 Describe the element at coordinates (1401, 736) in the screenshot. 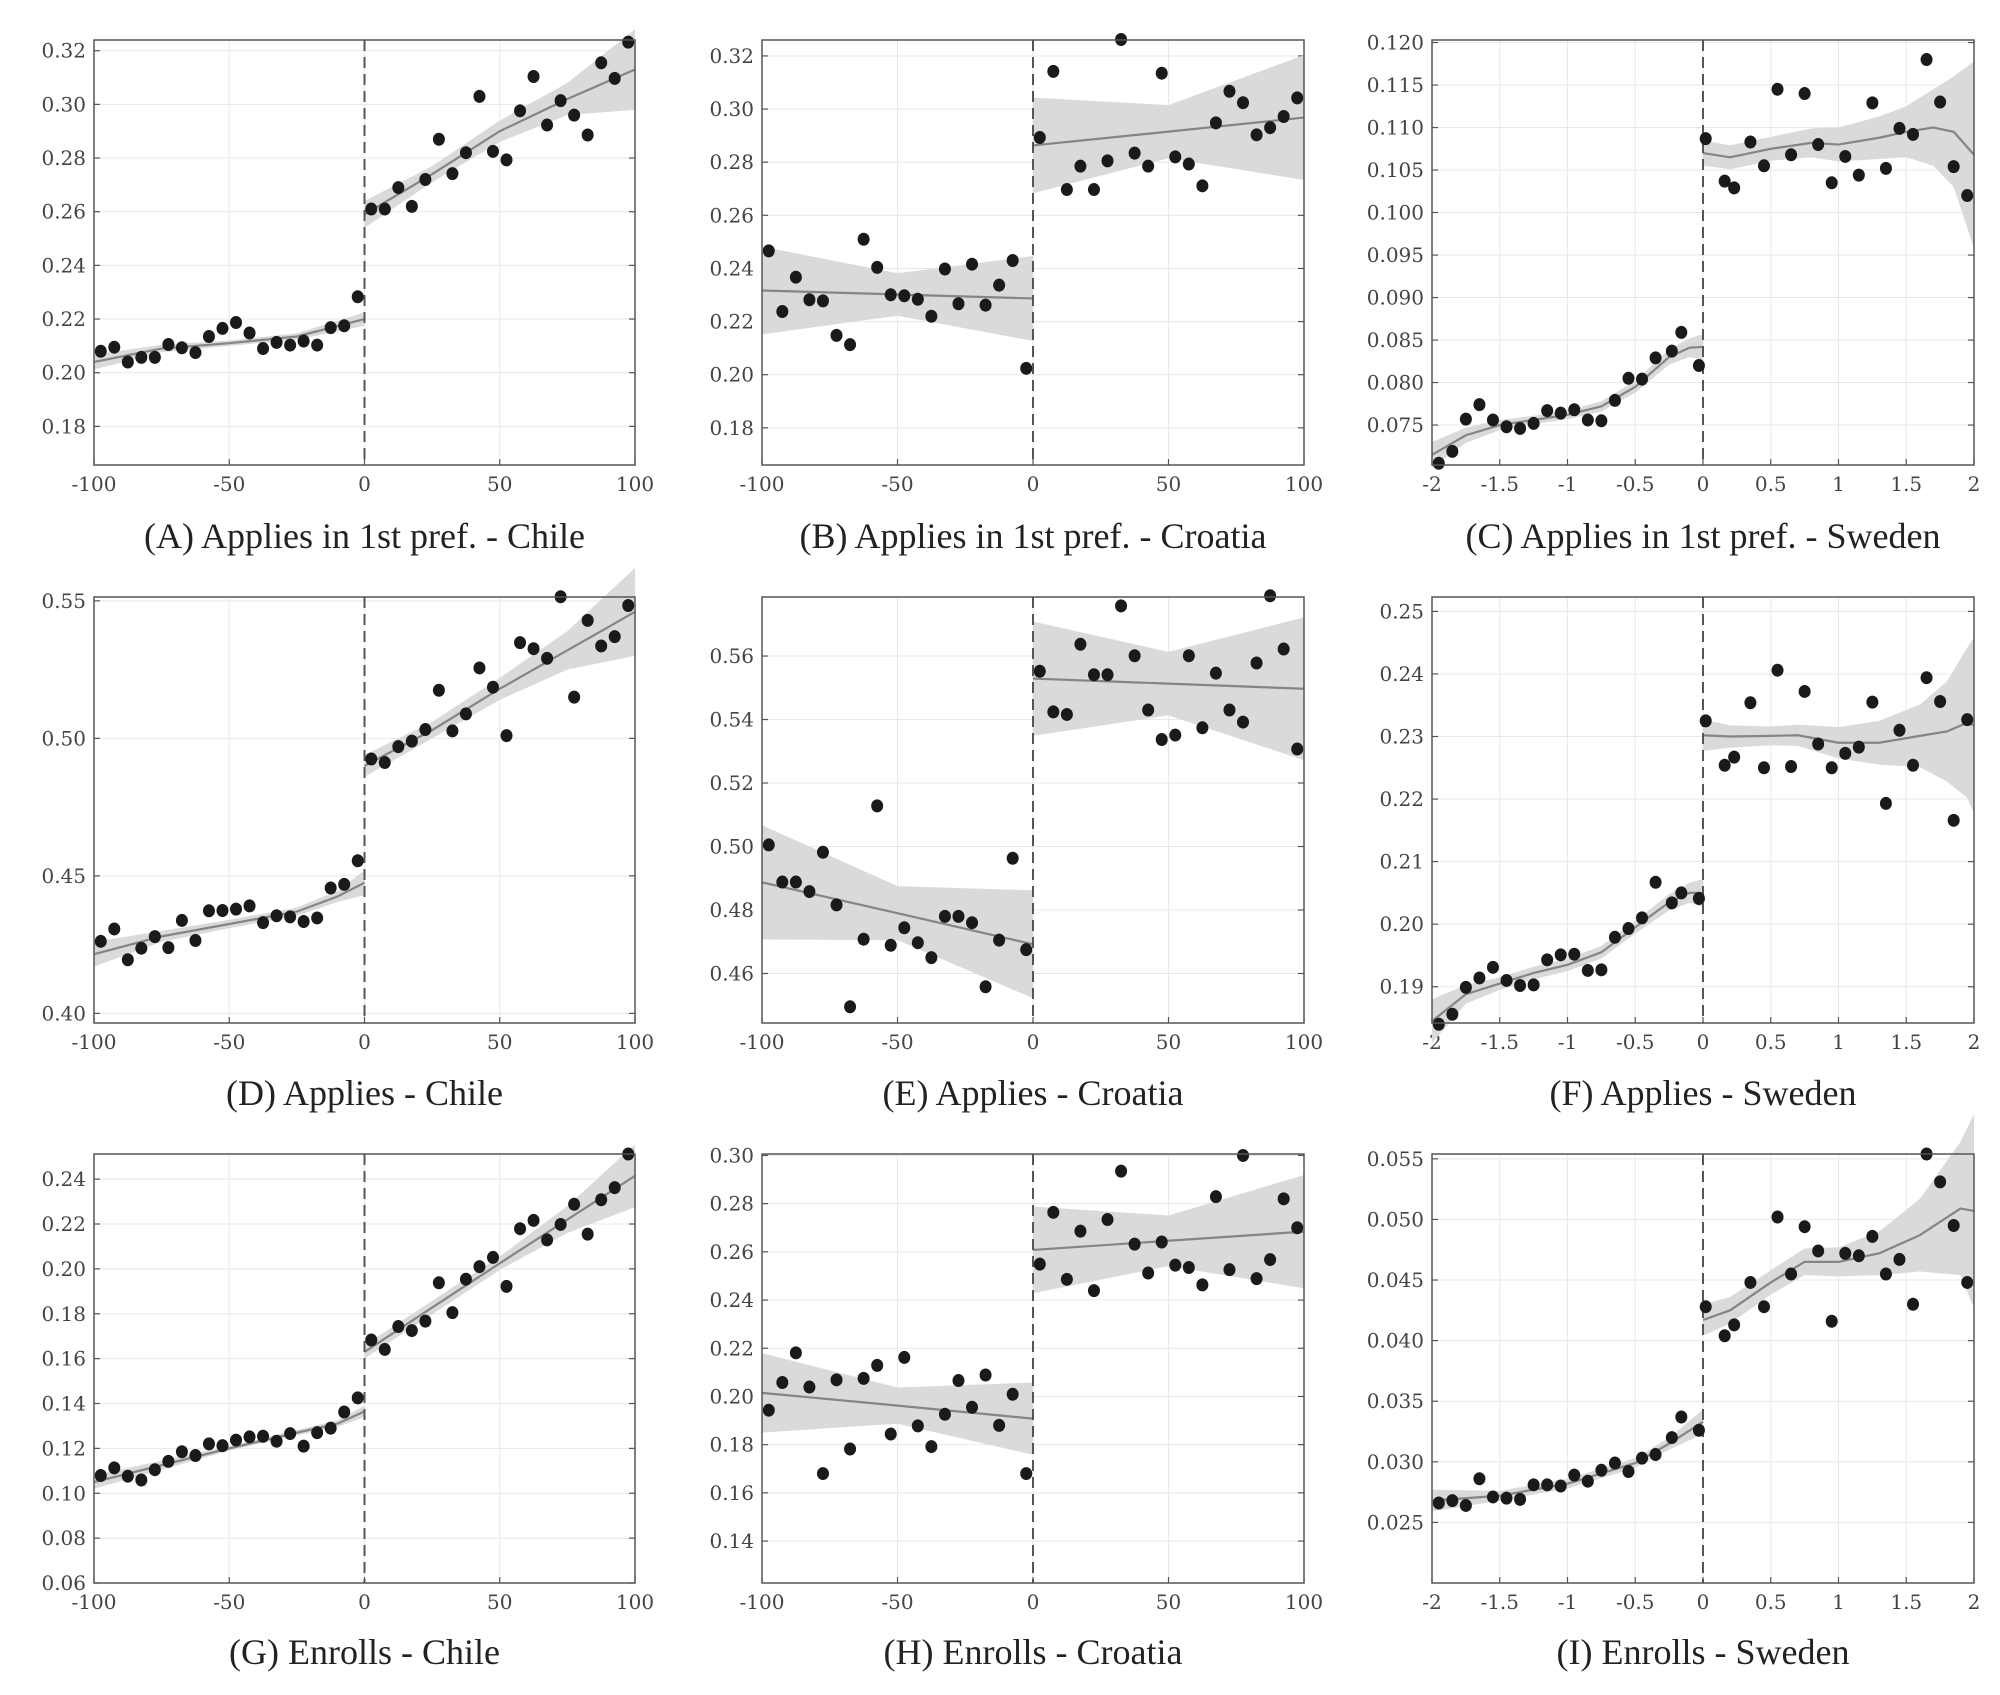

I see `y-tick-label: 0.23` at that location.